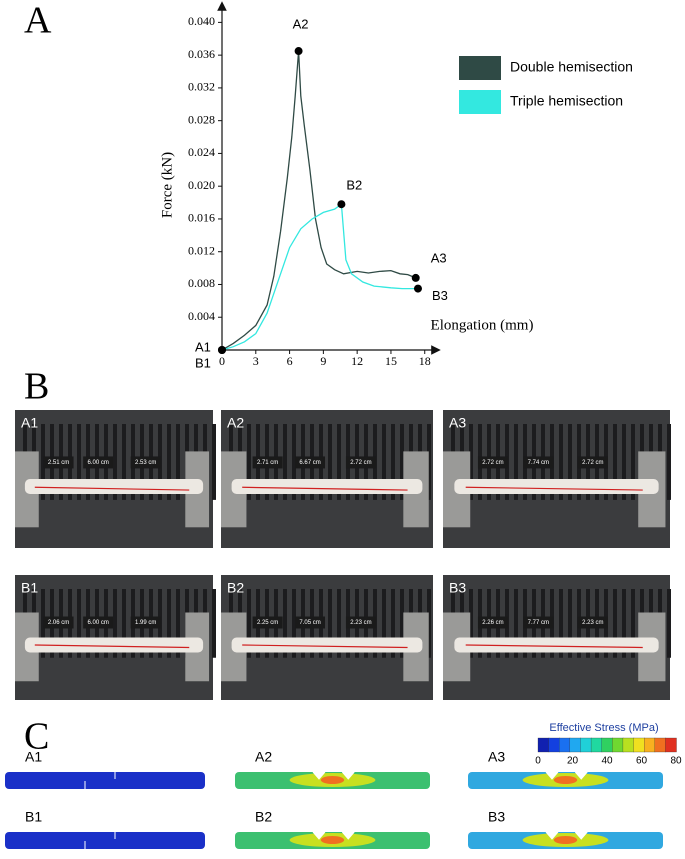  I want to click on photo: A1 2.51 cm 6.00 cm 2.53 cm, so click(115, 479).